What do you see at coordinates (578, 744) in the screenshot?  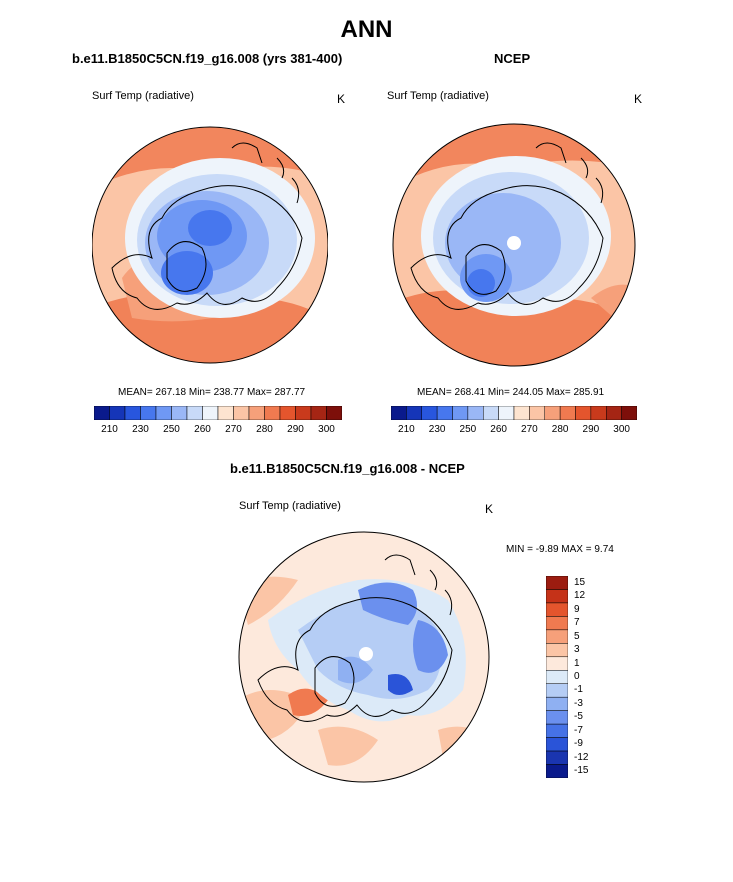 I see `difference-colorbar-tick-label: -9` at bounding box center [578, 744].